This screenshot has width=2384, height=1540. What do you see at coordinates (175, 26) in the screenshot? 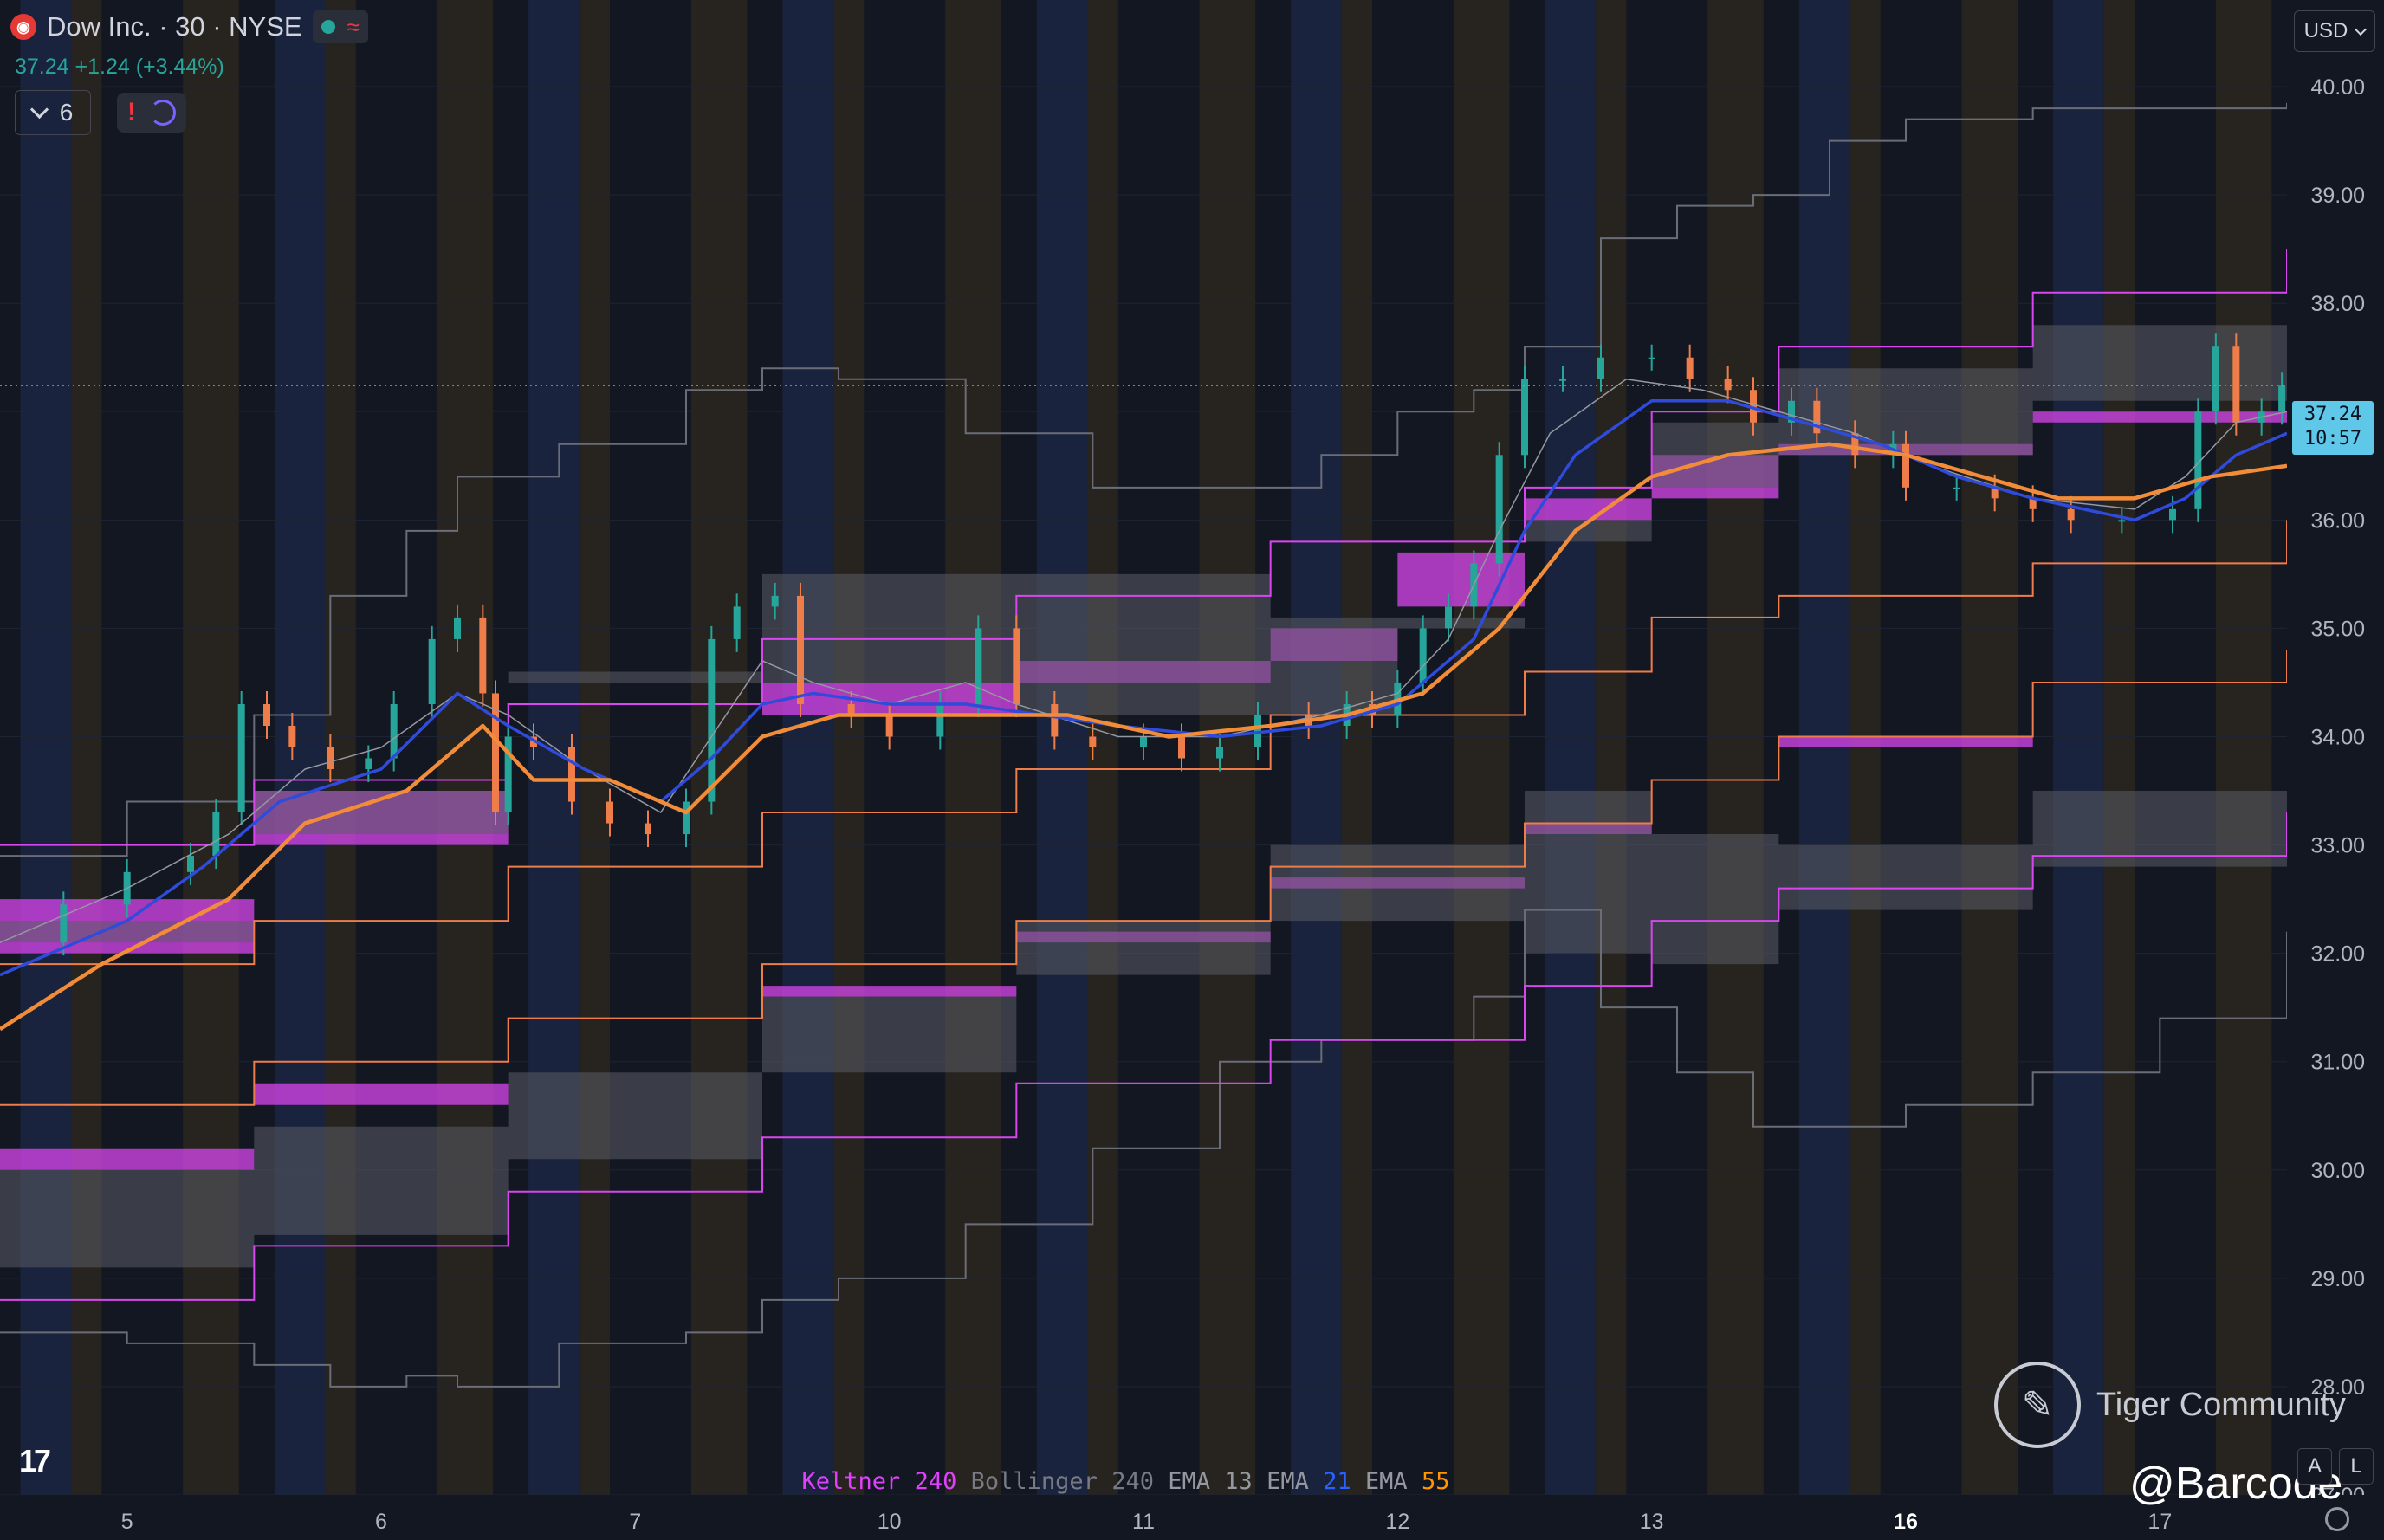
I see `symbol-title: Dow Inc. · 30 · NYSE` at bounding box center [175, 26].